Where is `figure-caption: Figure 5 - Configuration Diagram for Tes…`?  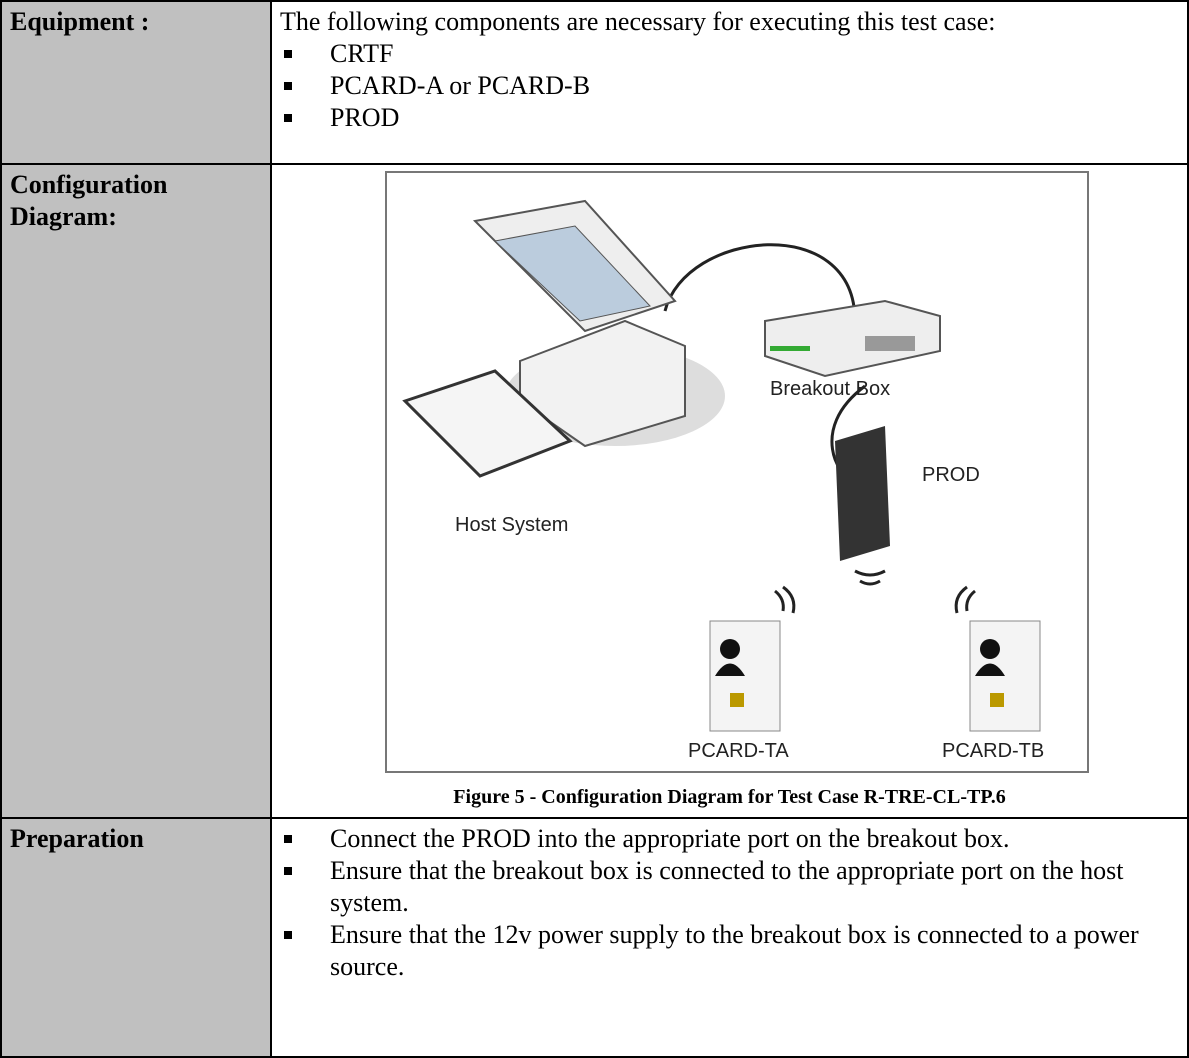 figure-caption: Figure 5 - Configuration Diagram for Tes… is located at coordinates (729, 797).